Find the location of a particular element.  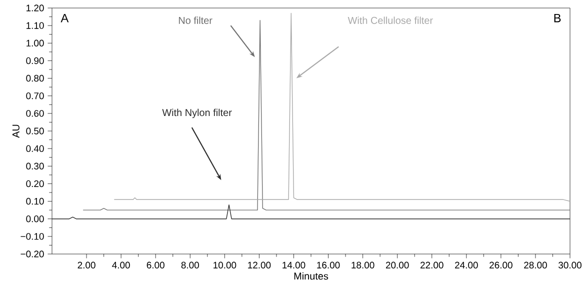

y-tick-label: 1.10 is located at coordinates (35, 25).